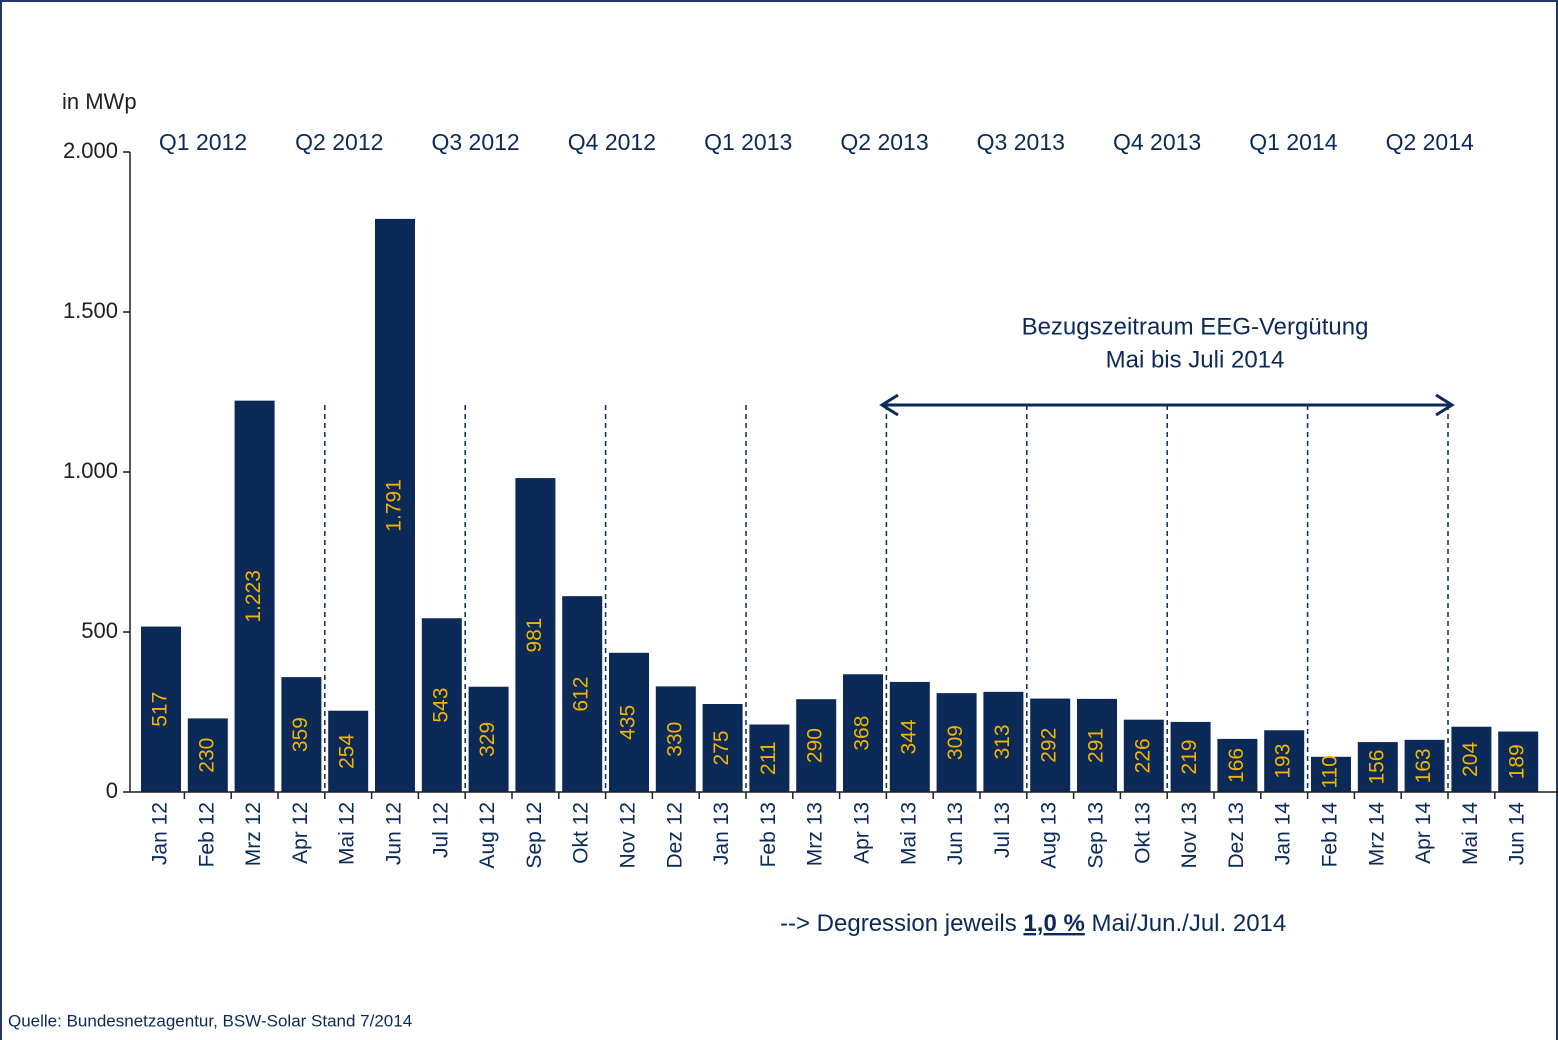 The image size is (1558, 1040). I want to click on data-label: 110, so click(1330, 771).